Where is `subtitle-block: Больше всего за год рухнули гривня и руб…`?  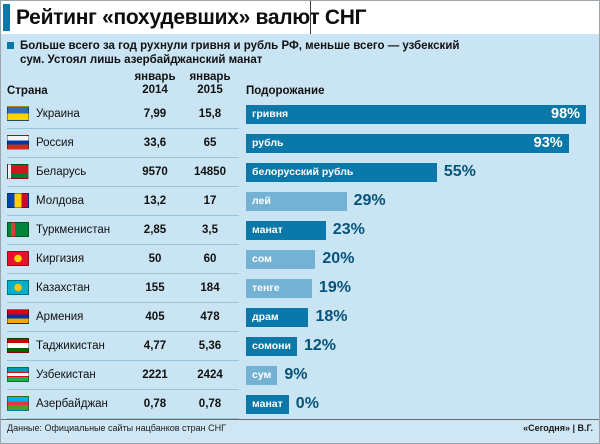
subtitle-block: Больше всего за год рухнули гривня и руб… is located at coordinates (300, 52).